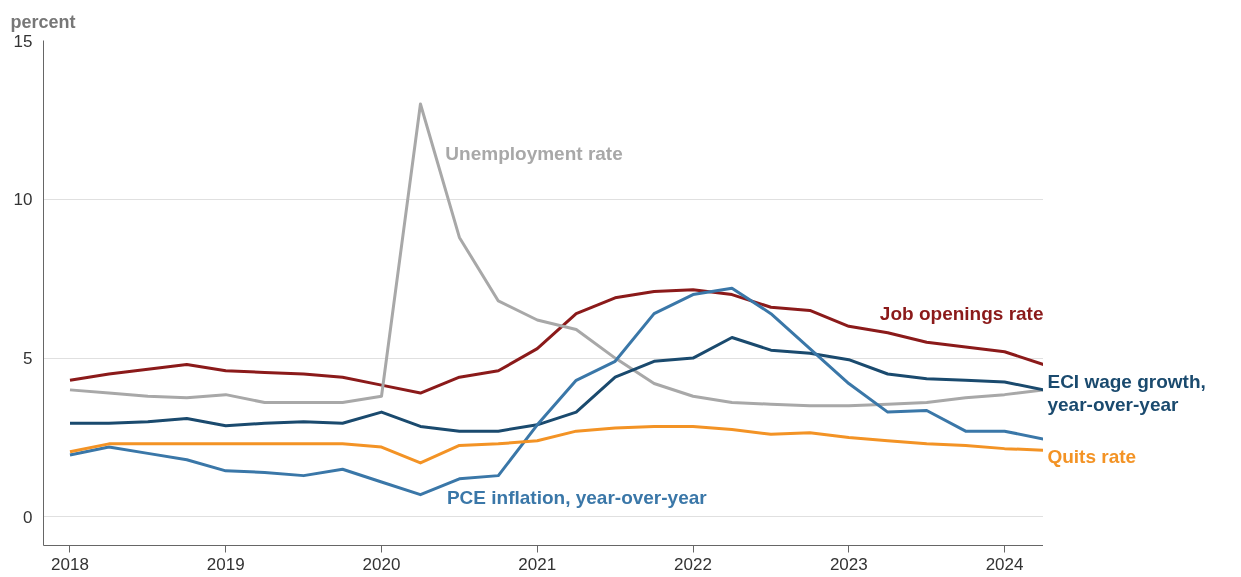  Describe the element at coordinates (537, 564) in the screenshot. I see `x-tick-label: 2021` at that location.